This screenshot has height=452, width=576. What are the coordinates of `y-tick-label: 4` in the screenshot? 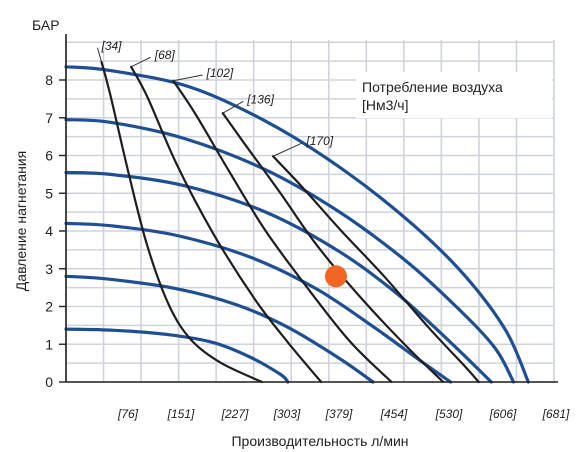 It's located at (49, 231).